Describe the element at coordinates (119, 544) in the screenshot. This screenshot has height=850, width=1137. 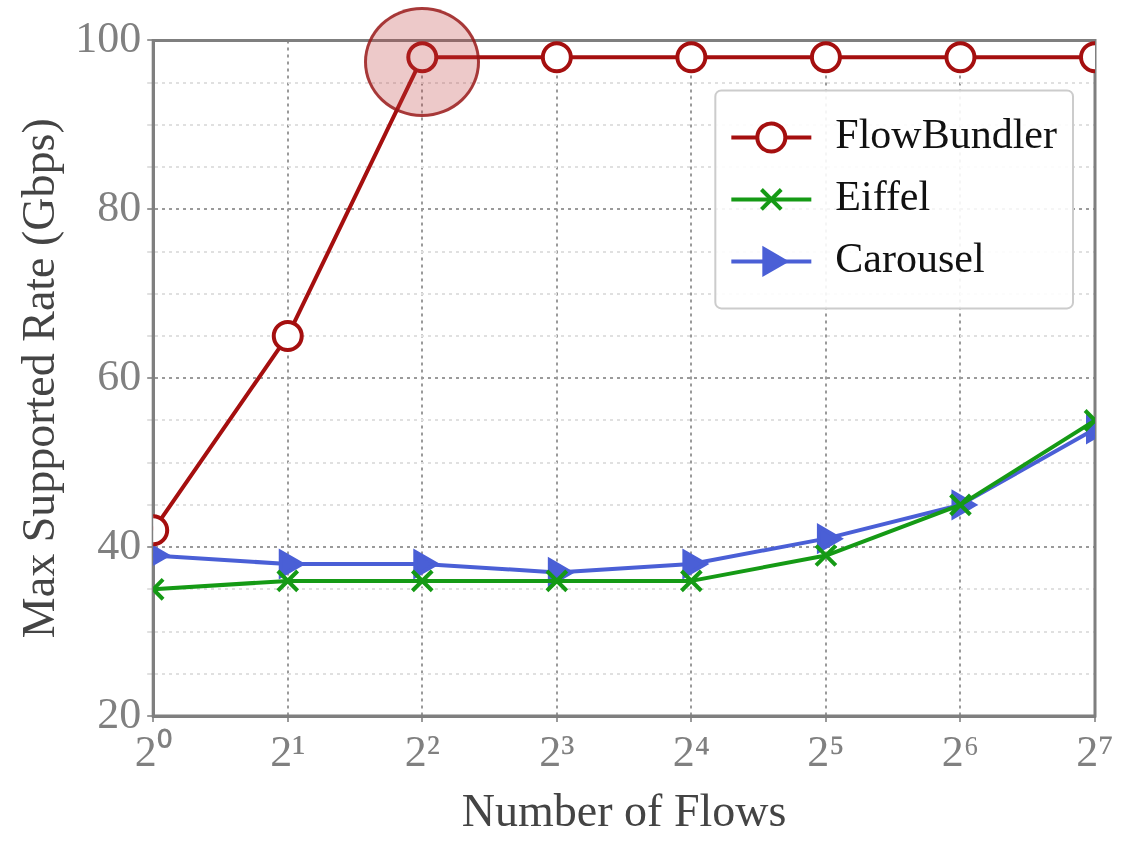
I see `y-tick-label: 40` at that location.